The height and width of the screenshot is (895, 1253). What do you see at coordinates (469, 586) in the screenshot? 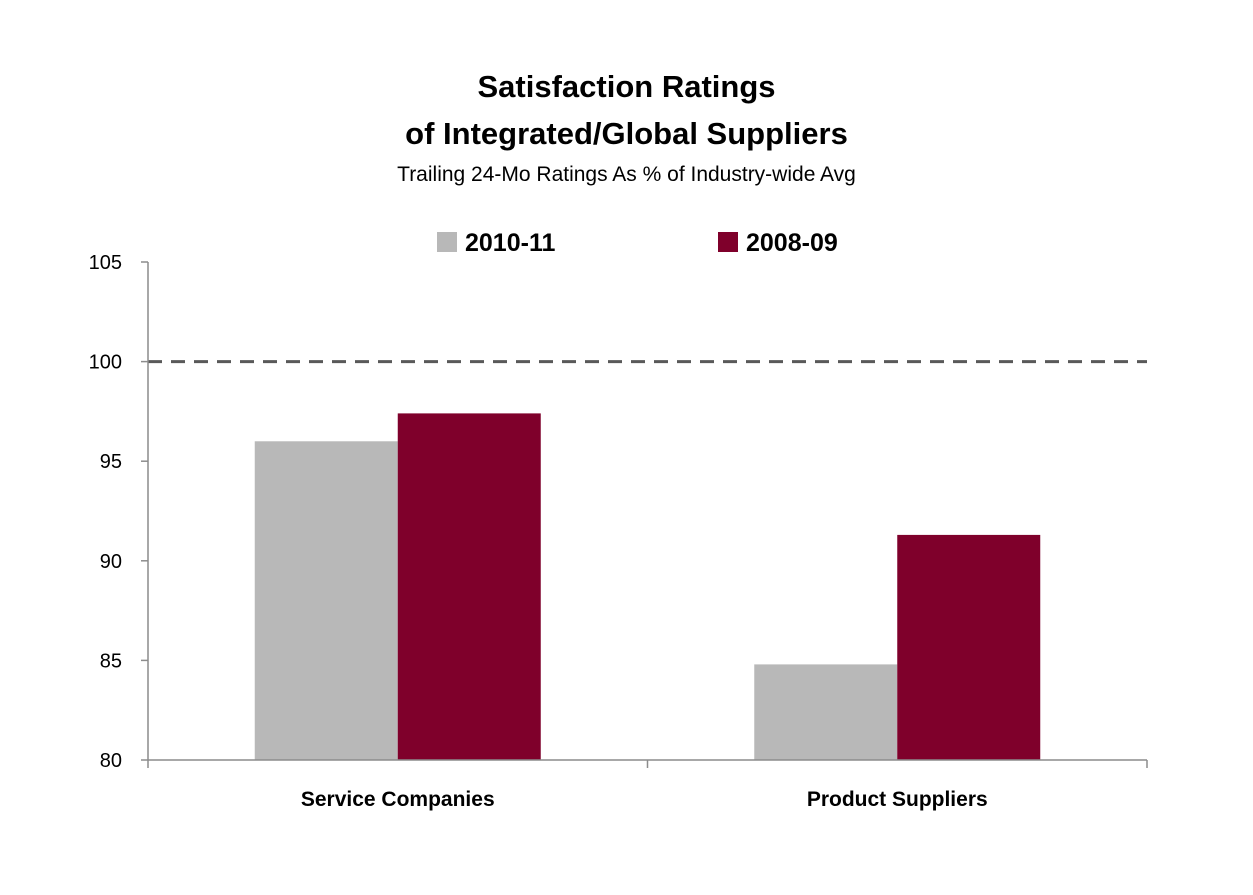
I see `bar-2008-09-service-companies` at bounding box center [469, 586].